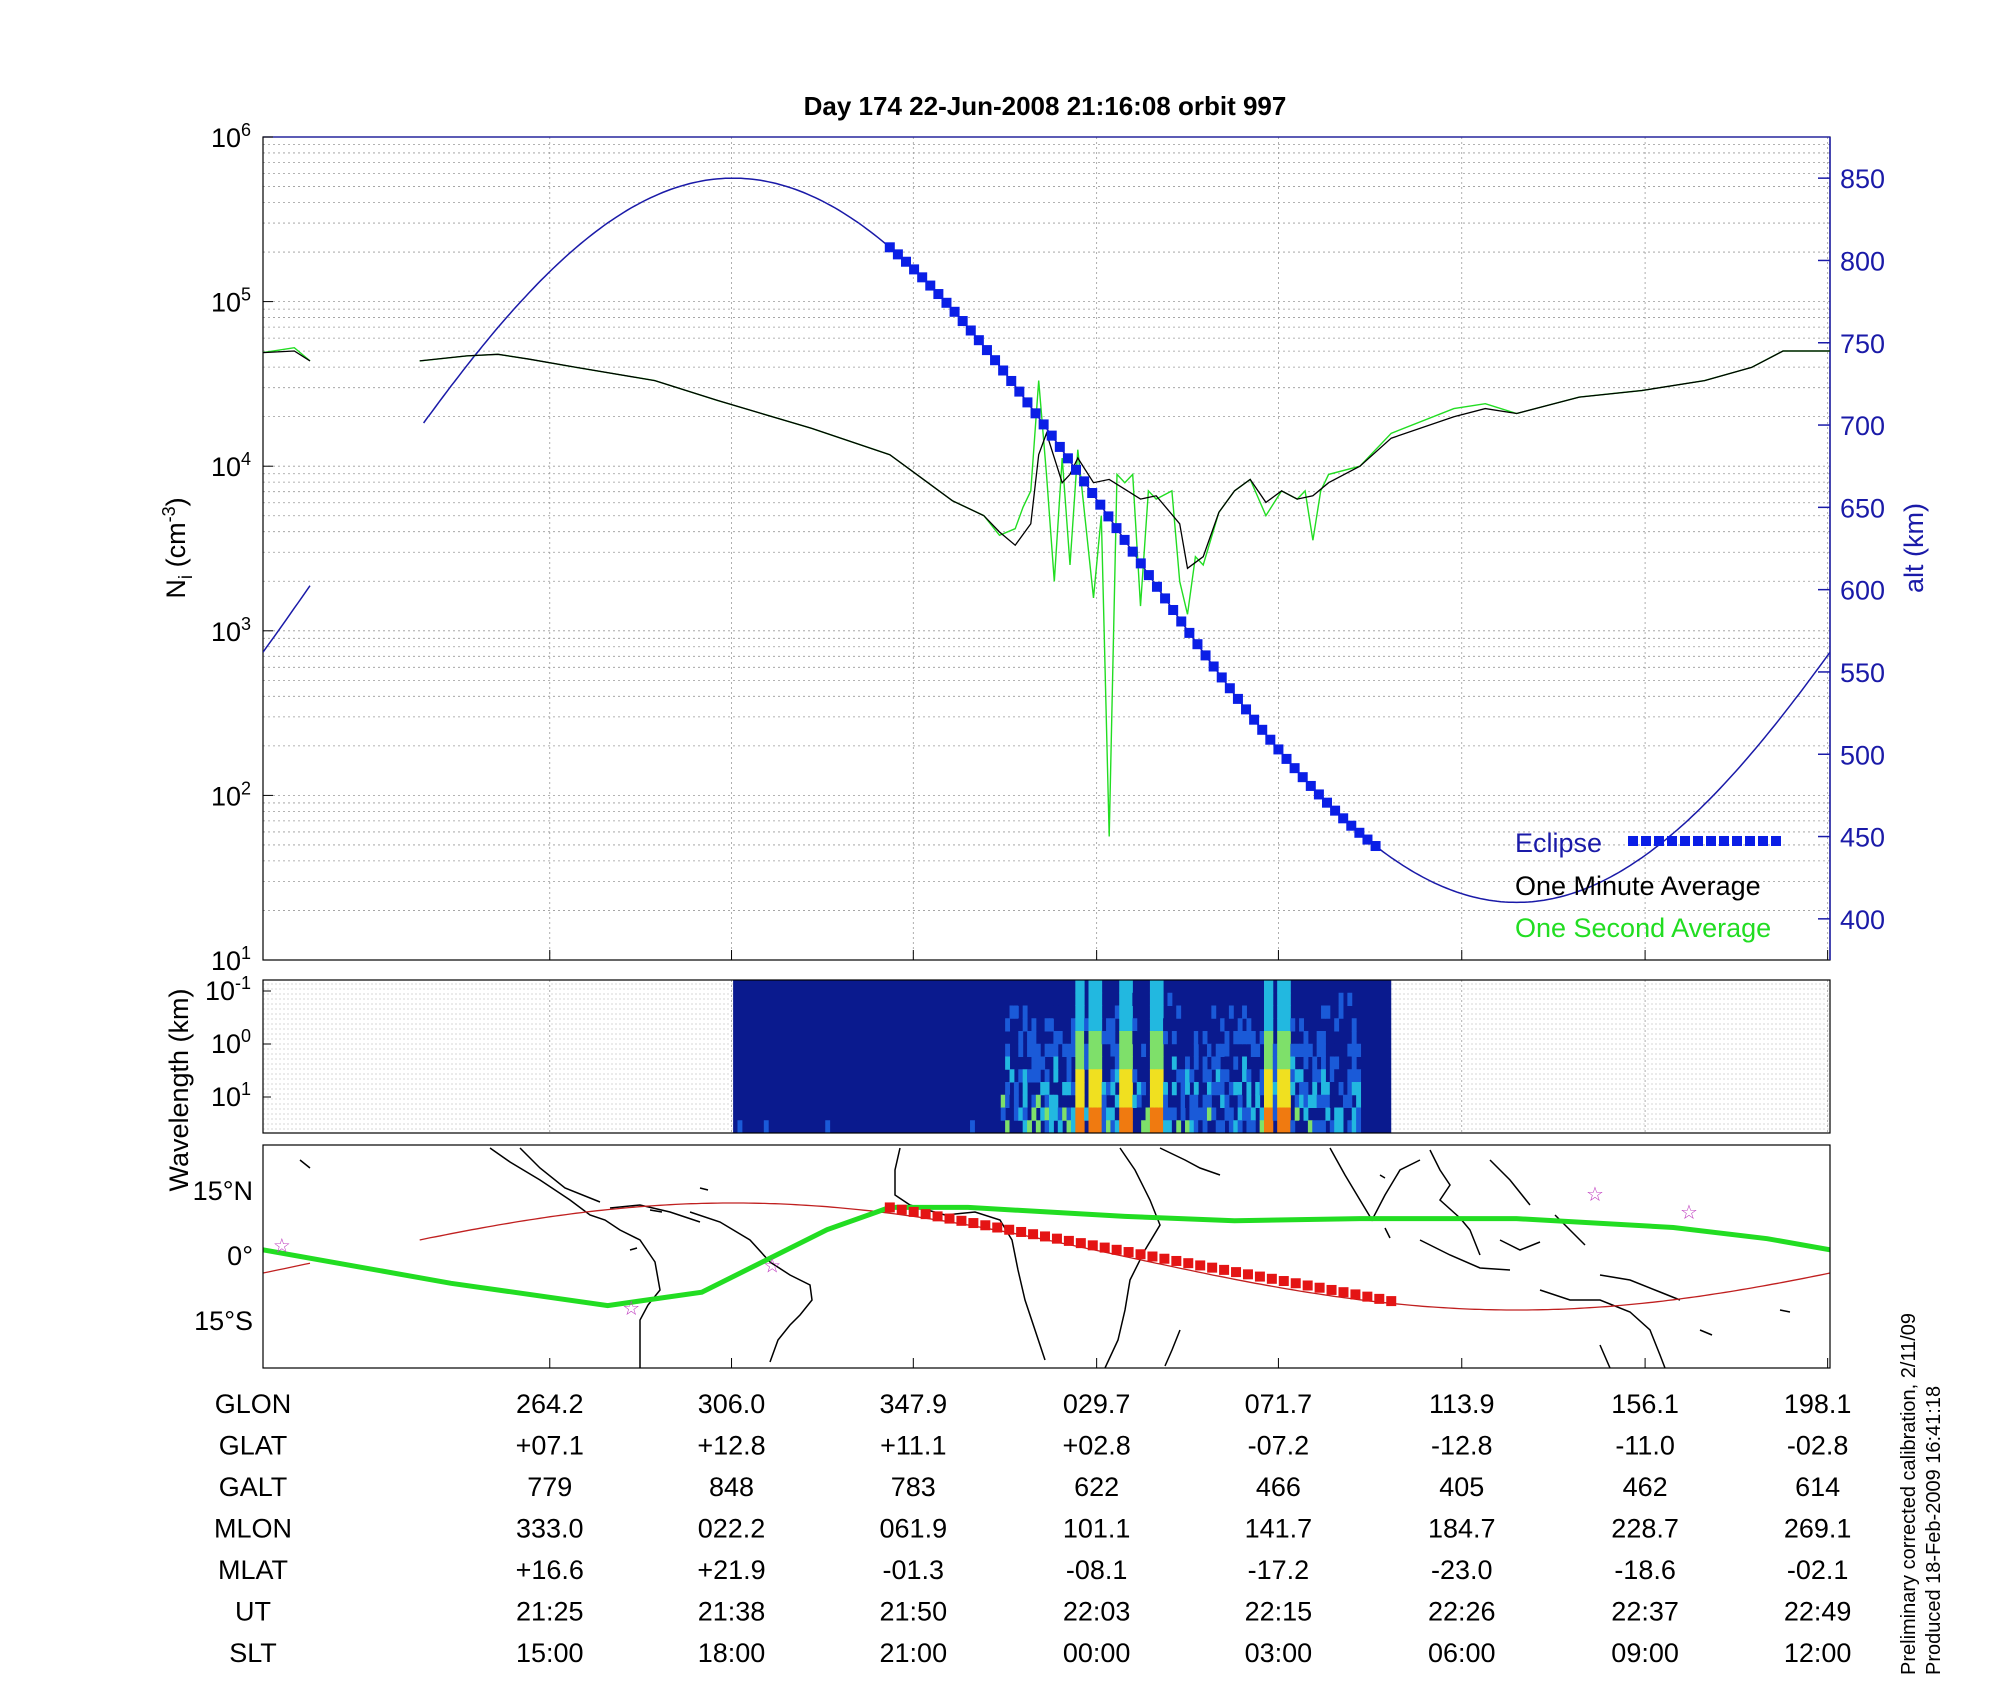  I want to click on table-cell: -17.2, so click(1279, 1570).